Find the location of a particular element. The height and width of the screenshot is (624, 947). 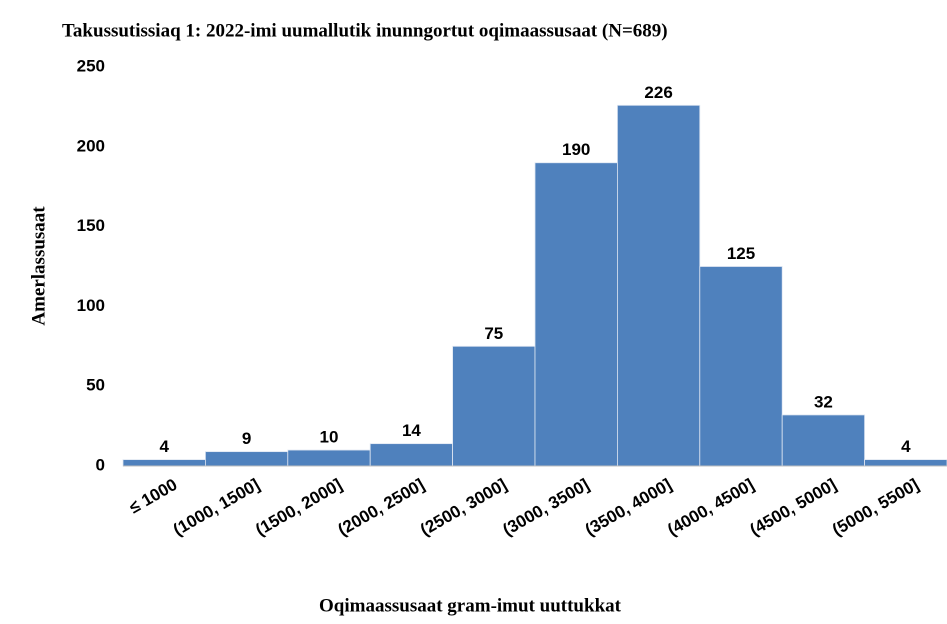

data-label: 226 is located at coordinates (658, 92).